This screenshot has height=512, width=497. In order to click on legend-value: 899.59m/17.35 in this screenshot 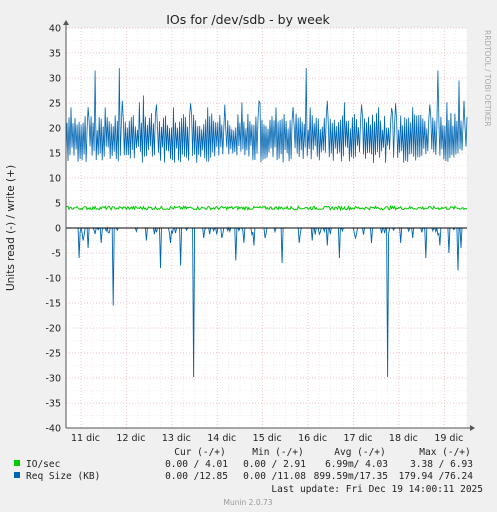, I will do `click(351, 476)`.